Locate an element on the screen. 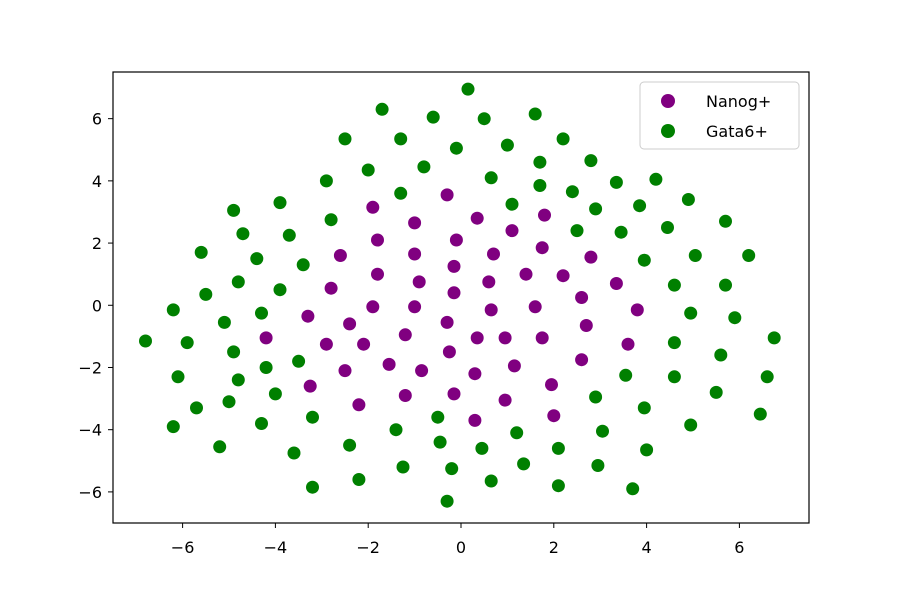 Image resolution: width=900 pixels, height=600 pixels. legend-label-nanog: Nanog+ is located at coordinates (738, 101).